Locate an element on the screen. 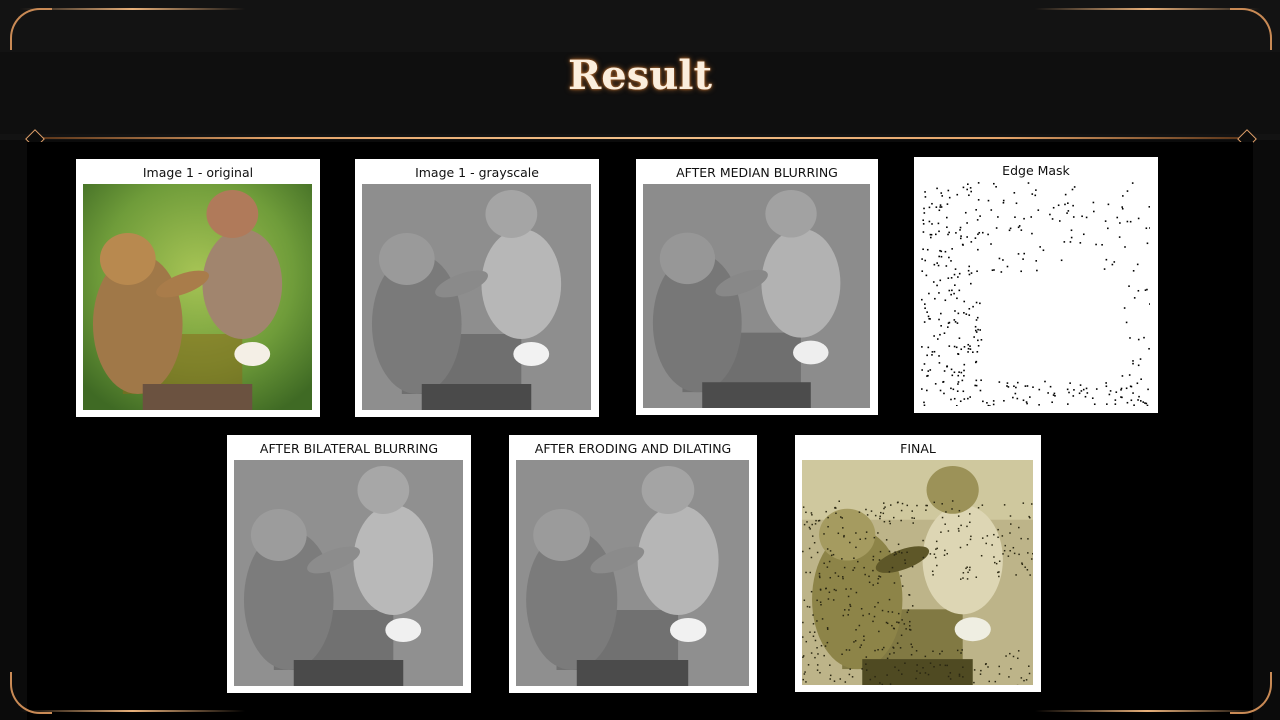 Image resolution: width=1280 pixels, height=720 pixels. panel-title: Edge Mask is located at coordinates (1036, 170).